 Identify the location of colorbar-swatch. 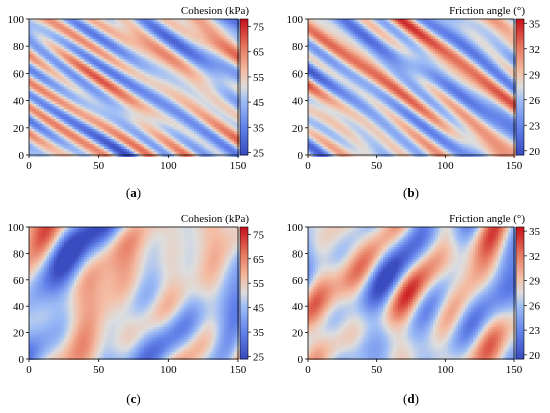
(244, 70).